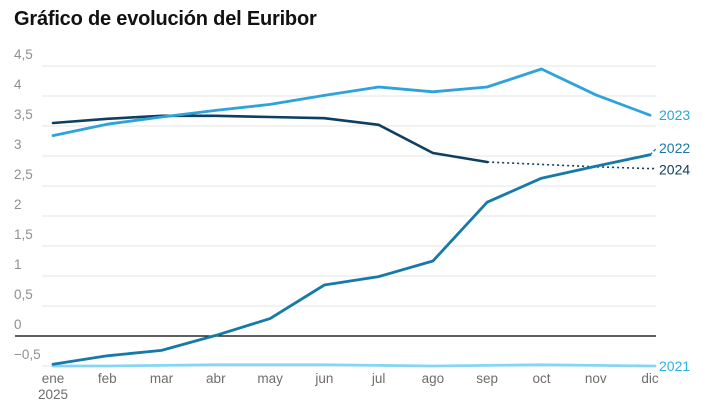 The image size is (703, 403). What do you see at coordinates (270, 139) in the screenshot?
I see `series-line-2024-solid` at bounding box center [270, 139].